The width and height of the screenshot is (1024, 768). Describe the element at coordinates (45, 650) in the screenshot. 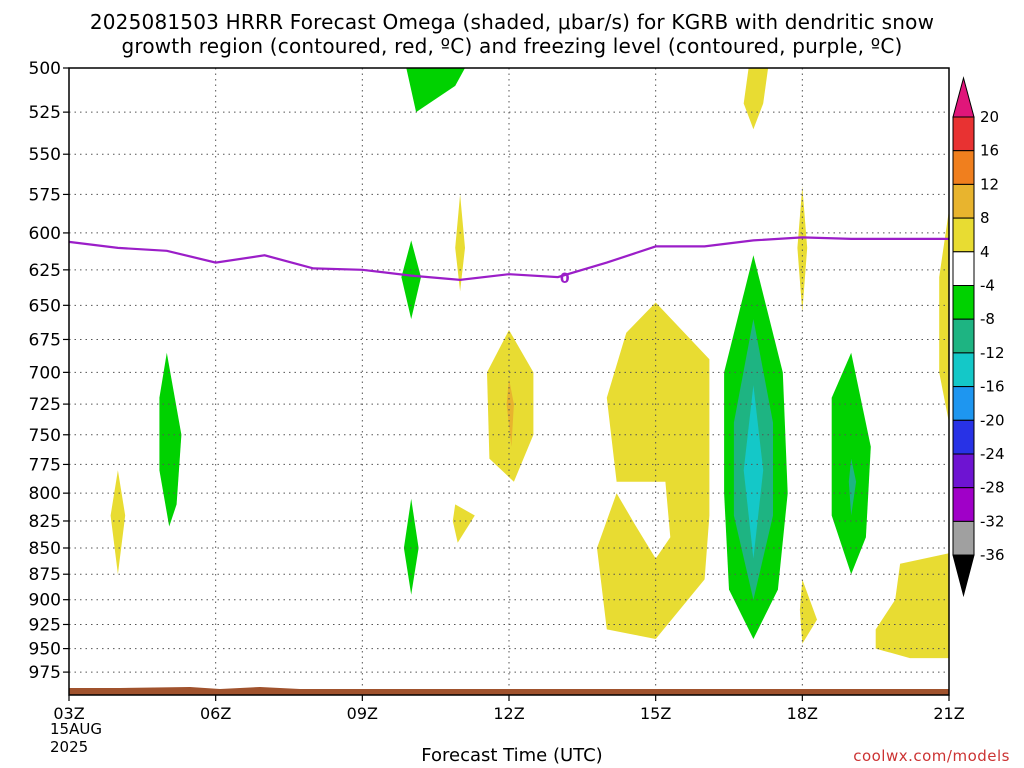

I see `y-tick-label: 950` at that location.